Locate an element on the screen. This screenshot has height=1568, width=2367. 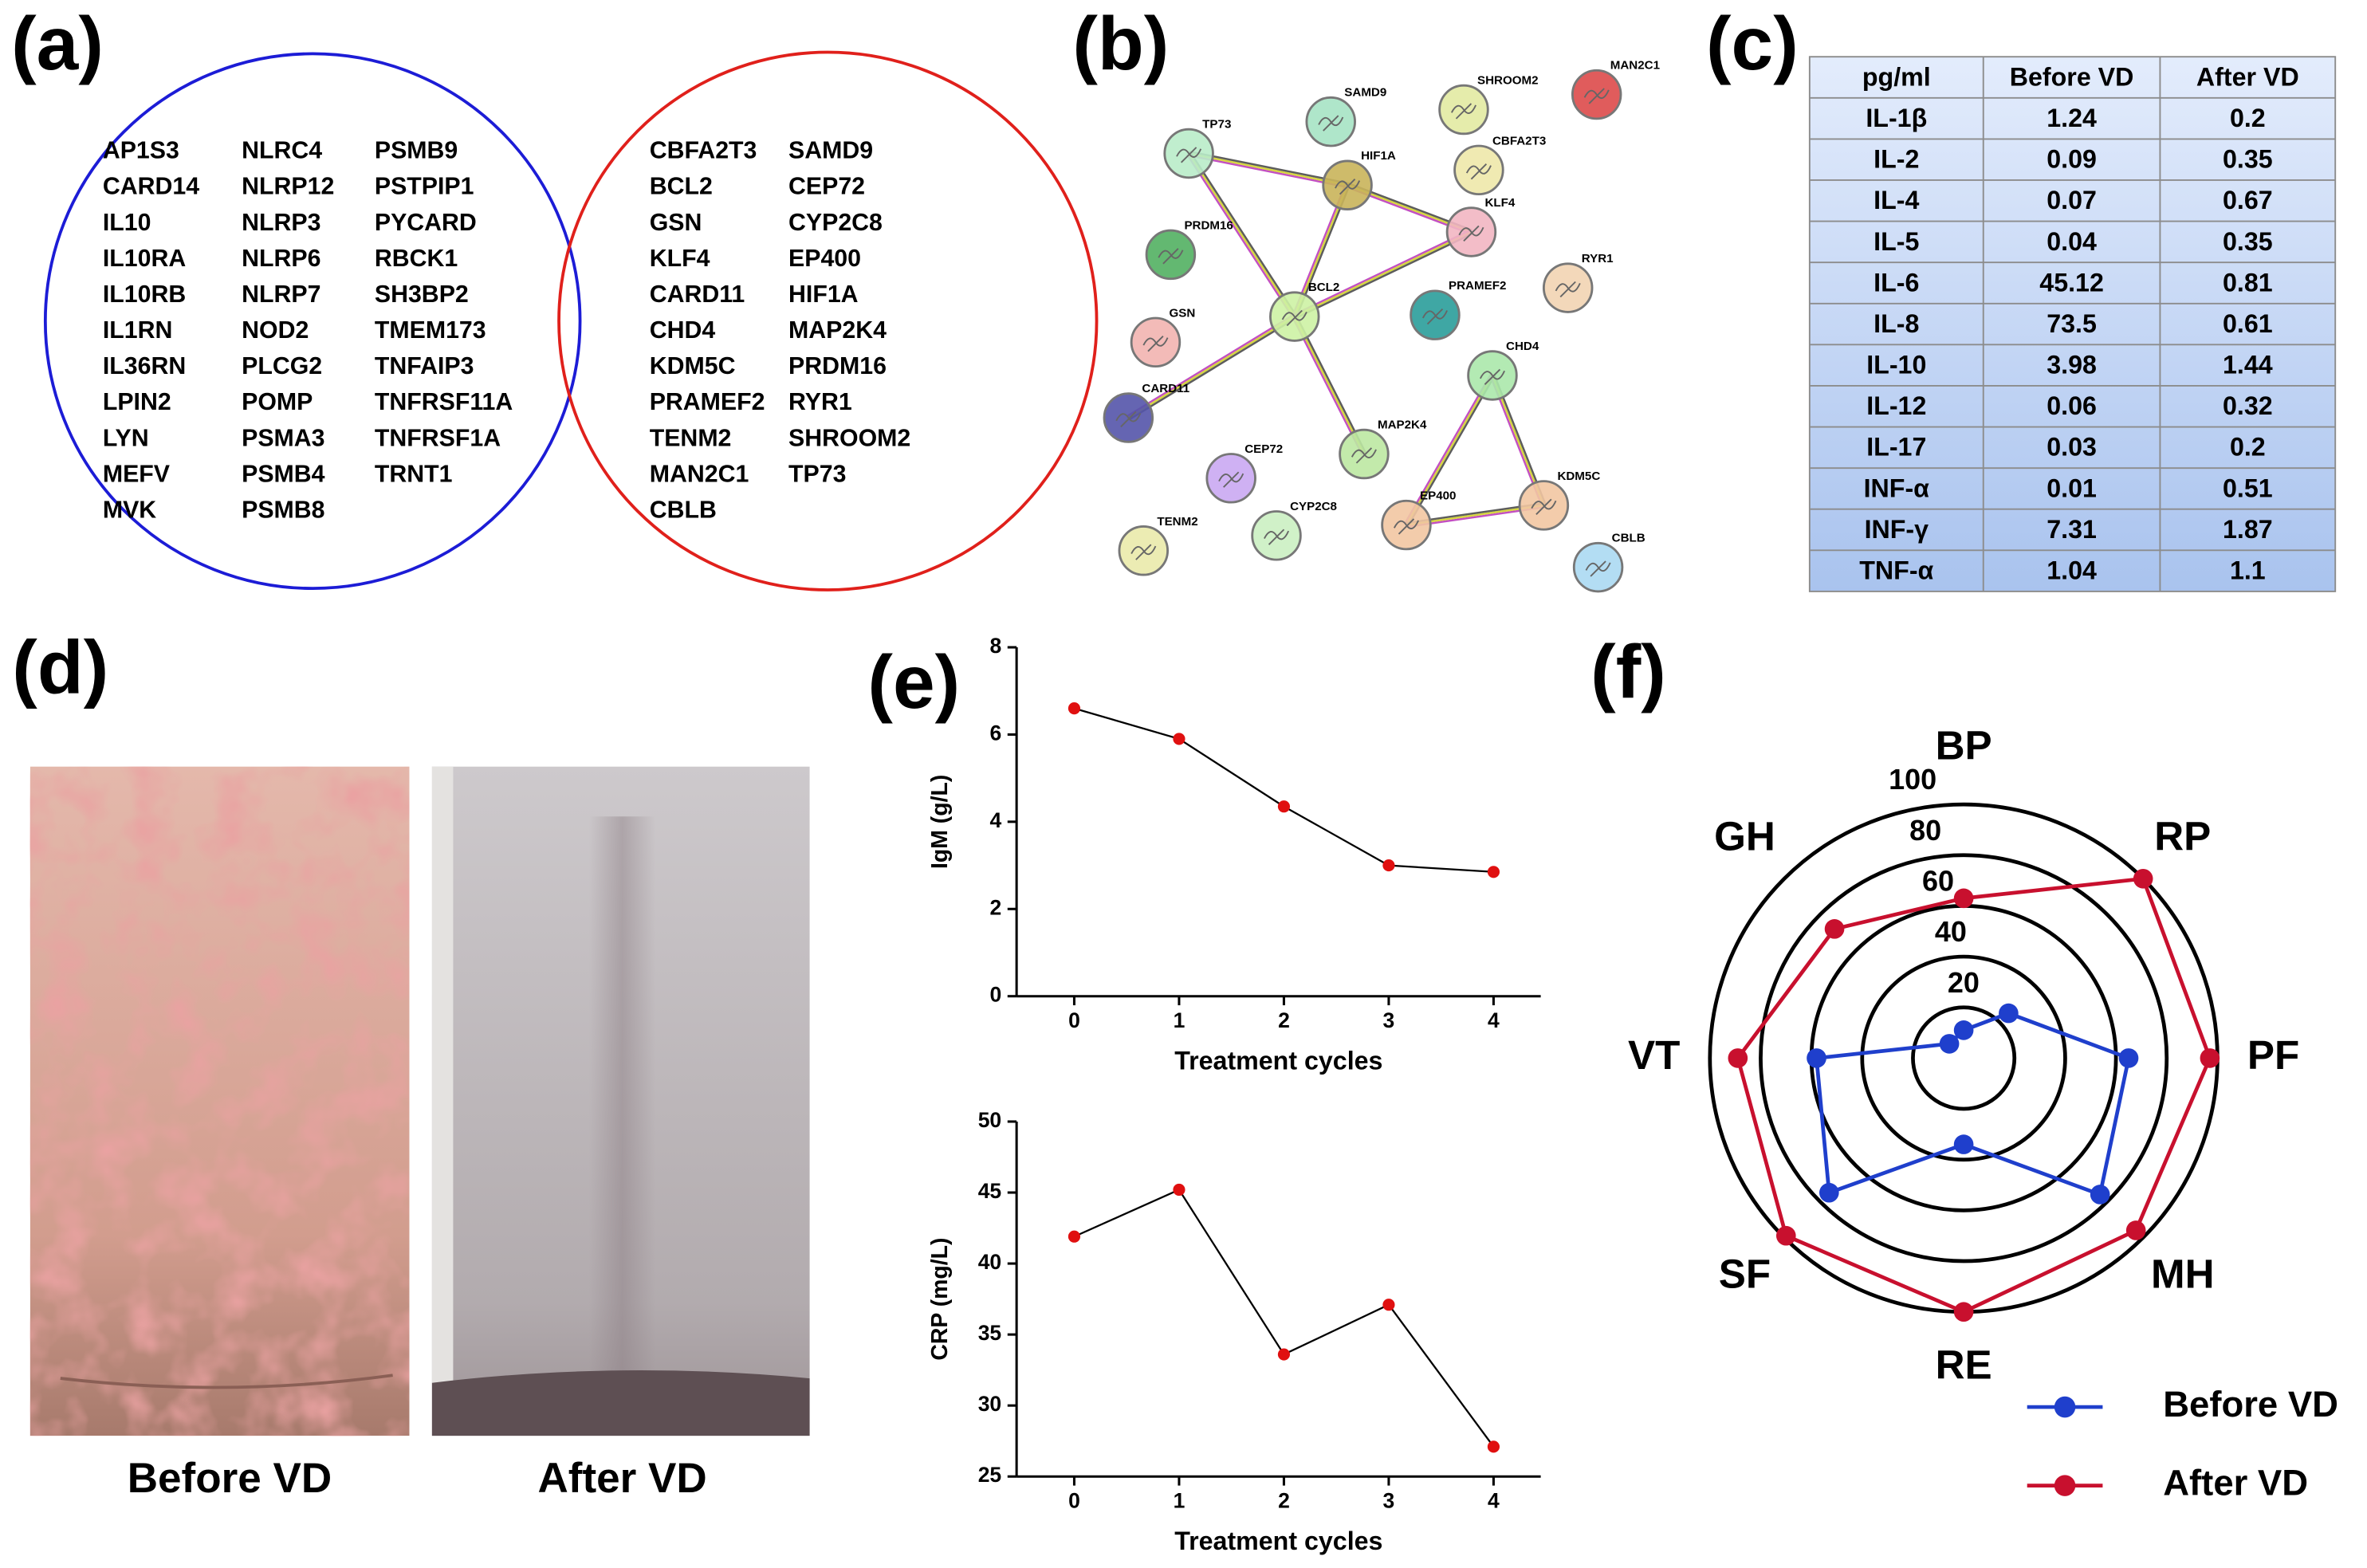
gene-label: TNFRSF11A is located at coordinates (444, 402).